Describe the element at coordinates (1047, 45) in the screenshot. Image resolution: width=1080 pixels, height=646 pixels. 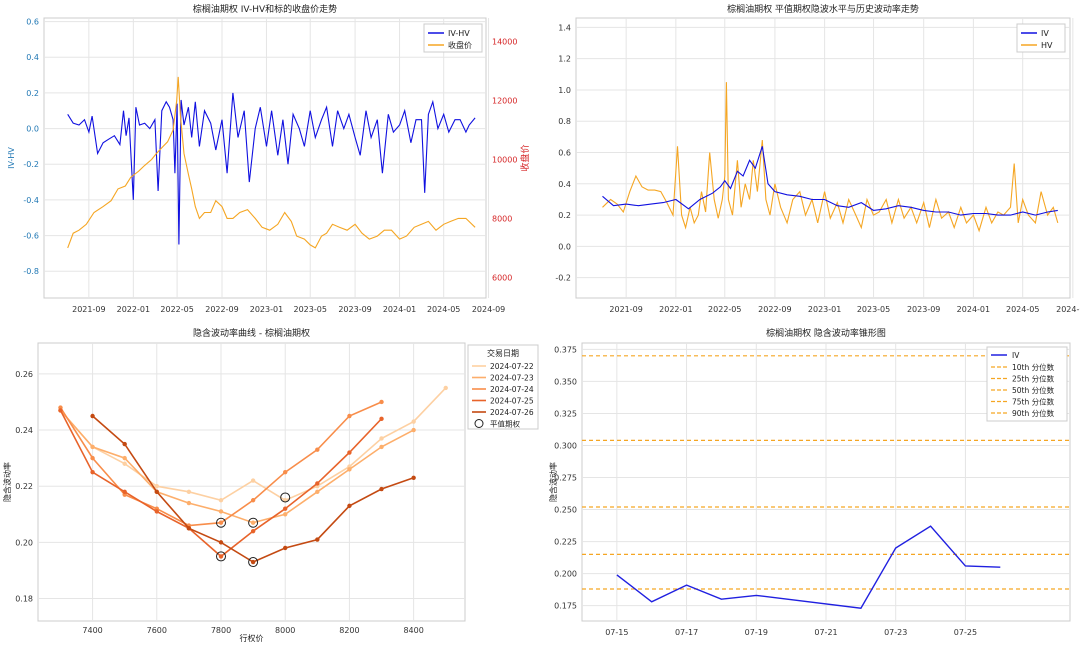
I see `legend-label: HV` at that location.